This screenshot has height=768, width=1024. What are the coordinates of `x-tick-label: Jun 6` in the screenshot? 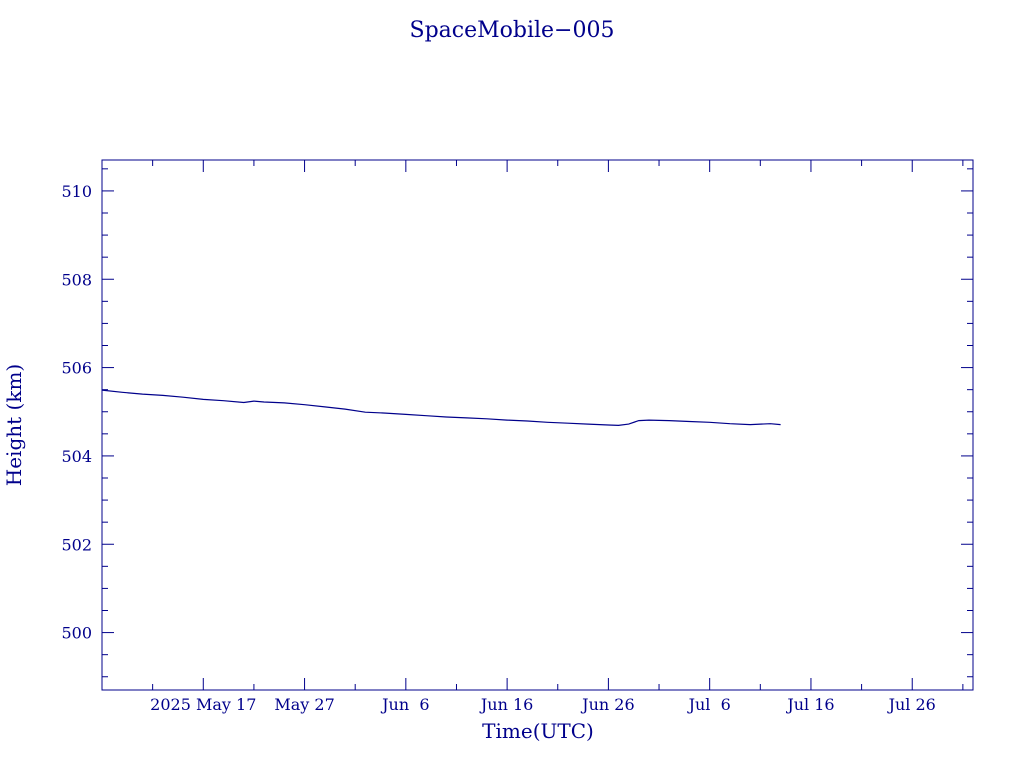 It's located at (404, 704).